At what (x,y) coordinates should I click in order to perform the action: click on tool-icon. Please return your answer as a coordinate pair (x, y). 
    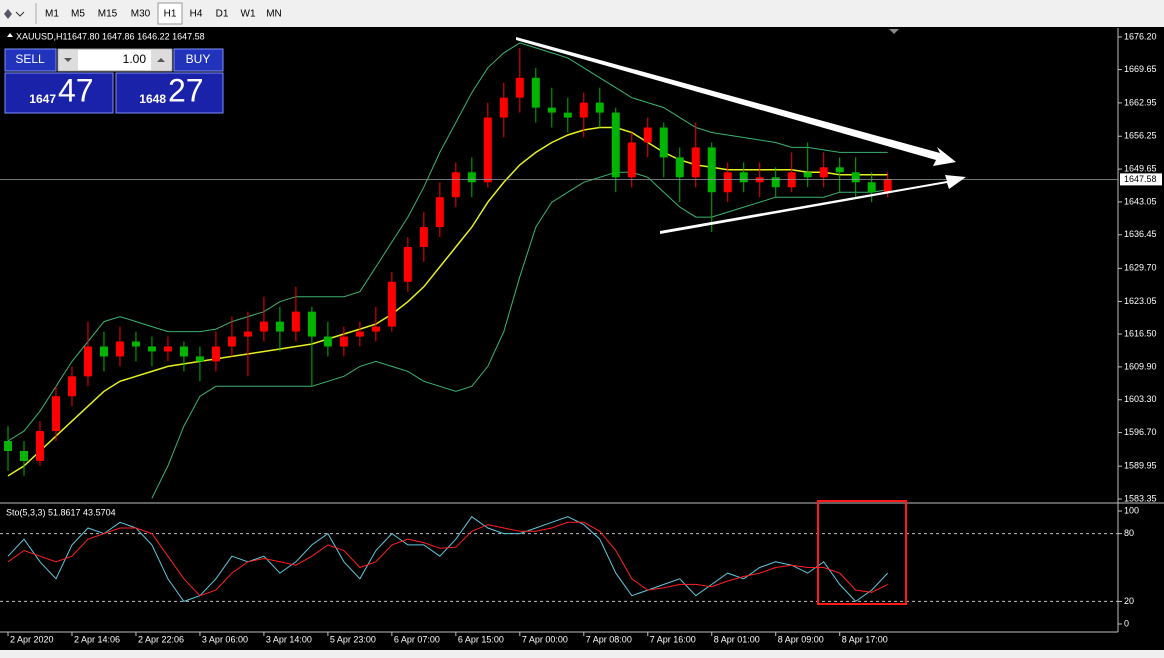
    Looking at the image, I should click on (8, 14).